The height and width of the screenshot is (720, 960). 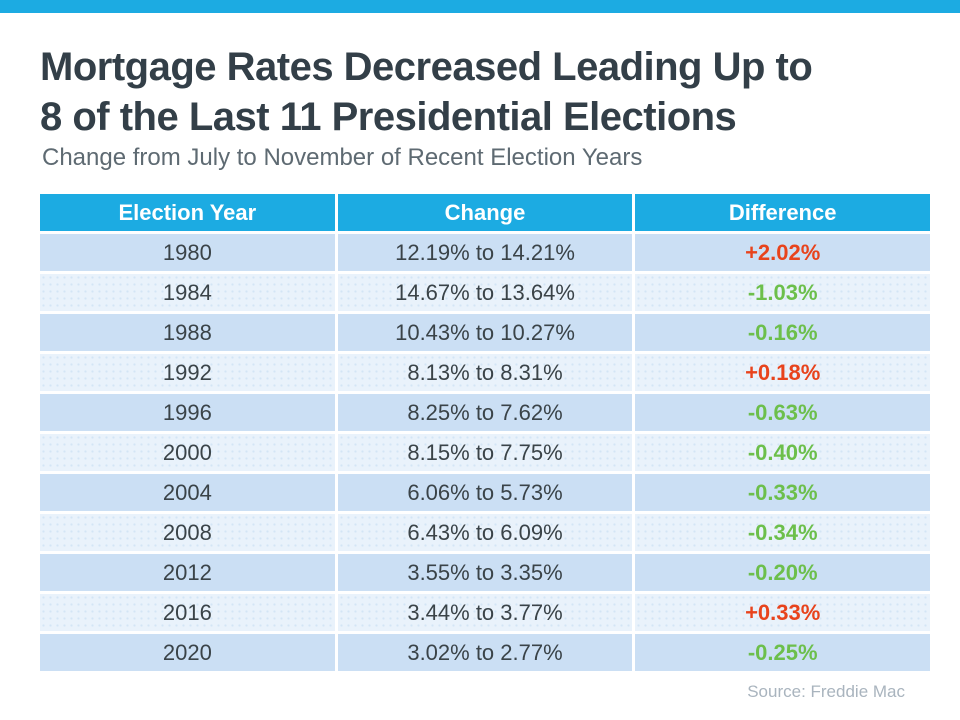 I want to click on cell-difference: +0.33%, so click(x=783, y=612).